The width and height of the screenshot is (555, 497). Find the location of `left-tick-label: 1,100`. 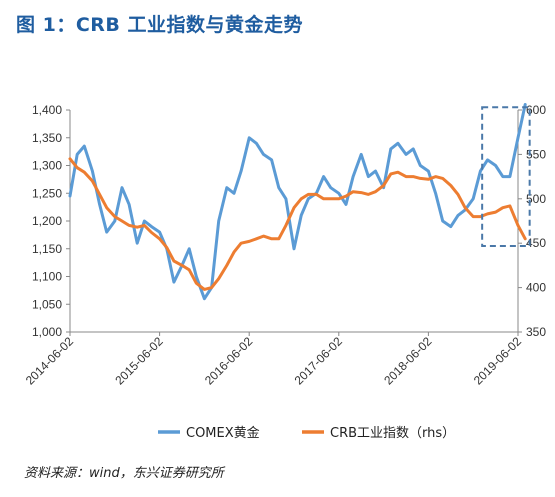

left-tick-label: 1,100 is located at coordinates (47, 277).